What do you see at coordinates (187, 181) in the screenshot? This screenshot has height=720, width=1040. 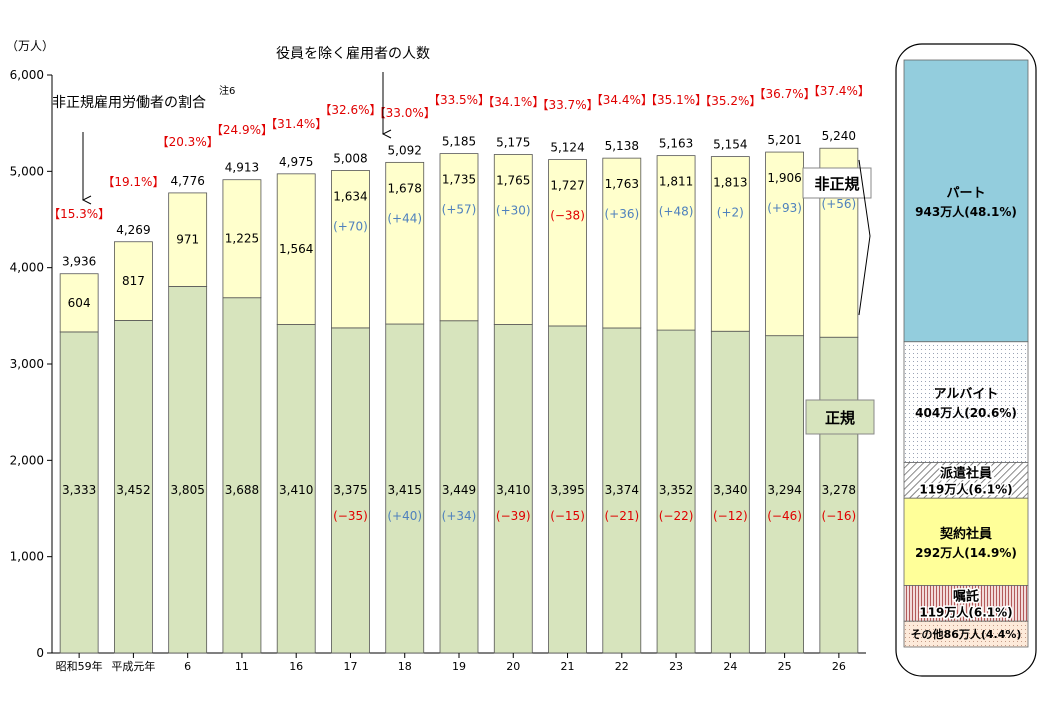 I see `total-label: 4,776` at bounding box center [187, 181].